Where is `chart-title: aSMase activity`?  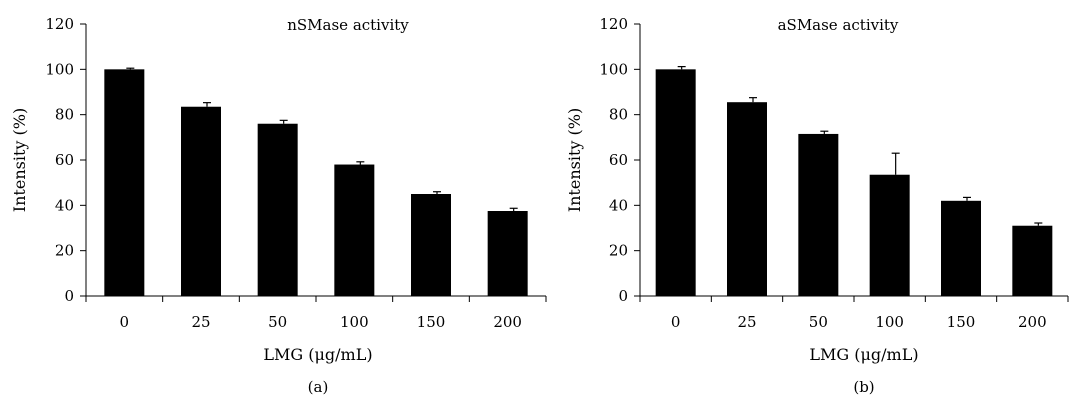 chart-title: aSMase activity is located at coordinates (838, 25).